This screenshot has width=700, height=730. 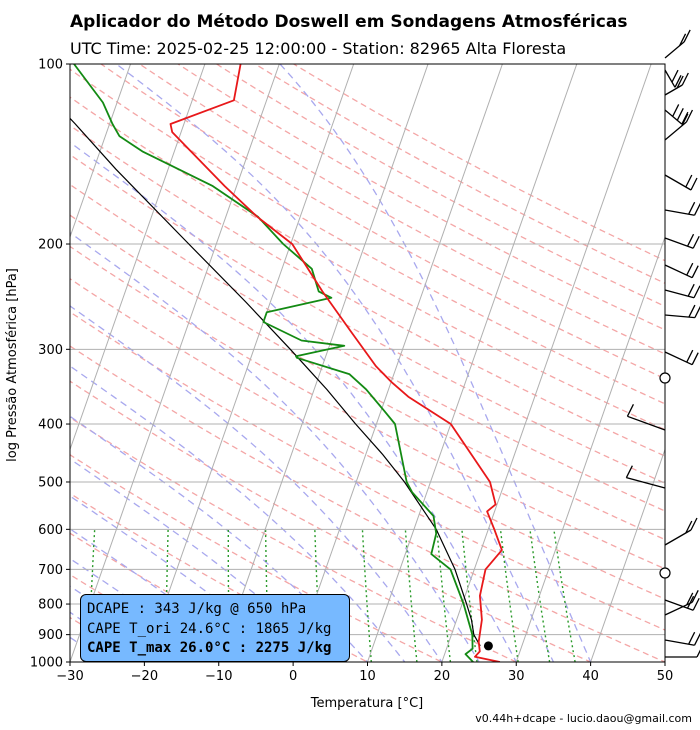 What do you see at coordinates (442, 676) in the screenshot?
I see `x-tick-label: 20` at bounding box center [442, 676].